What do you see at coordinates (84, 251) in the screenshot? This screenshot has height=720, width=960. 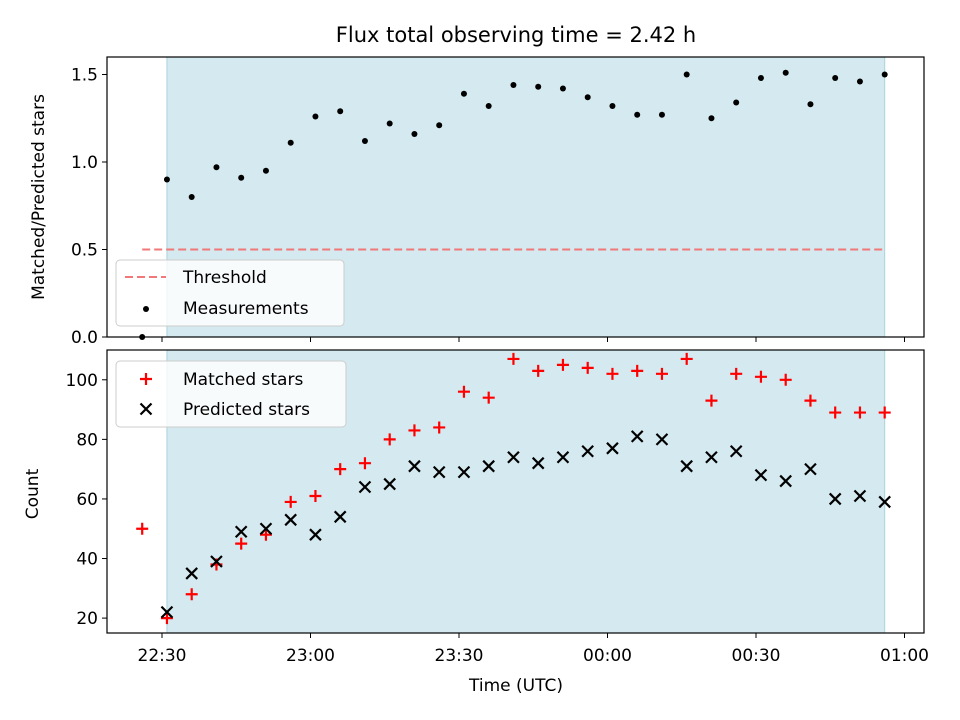 I see `y-tick-label: 0.5` at bounding box center [84, 251].